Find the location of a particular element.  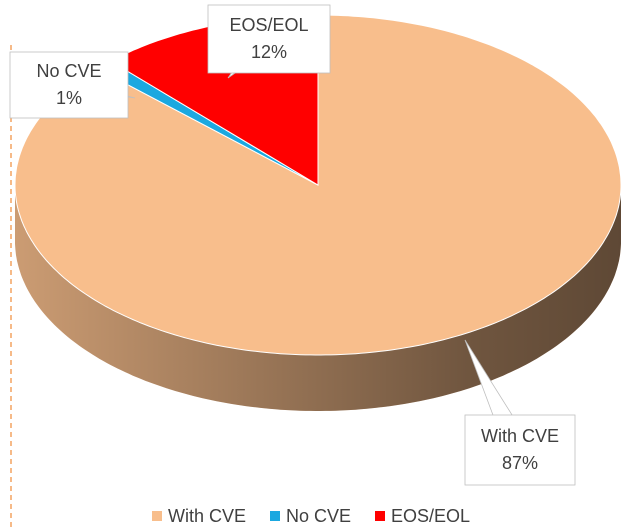

legend-item: No CVE is located at coordinates (310, 516).